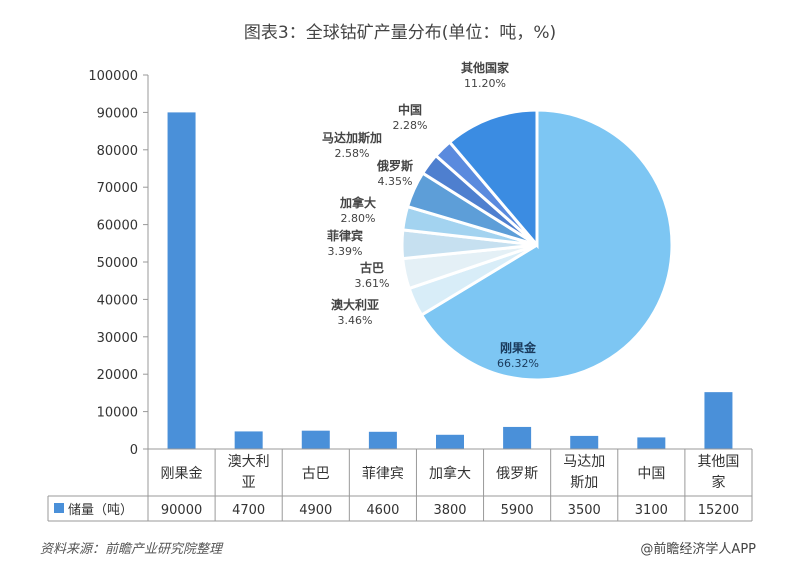 The width and height of the screenshot is (800, 586). I want to click on pie-pct: 2.80%, so click(358, 218).